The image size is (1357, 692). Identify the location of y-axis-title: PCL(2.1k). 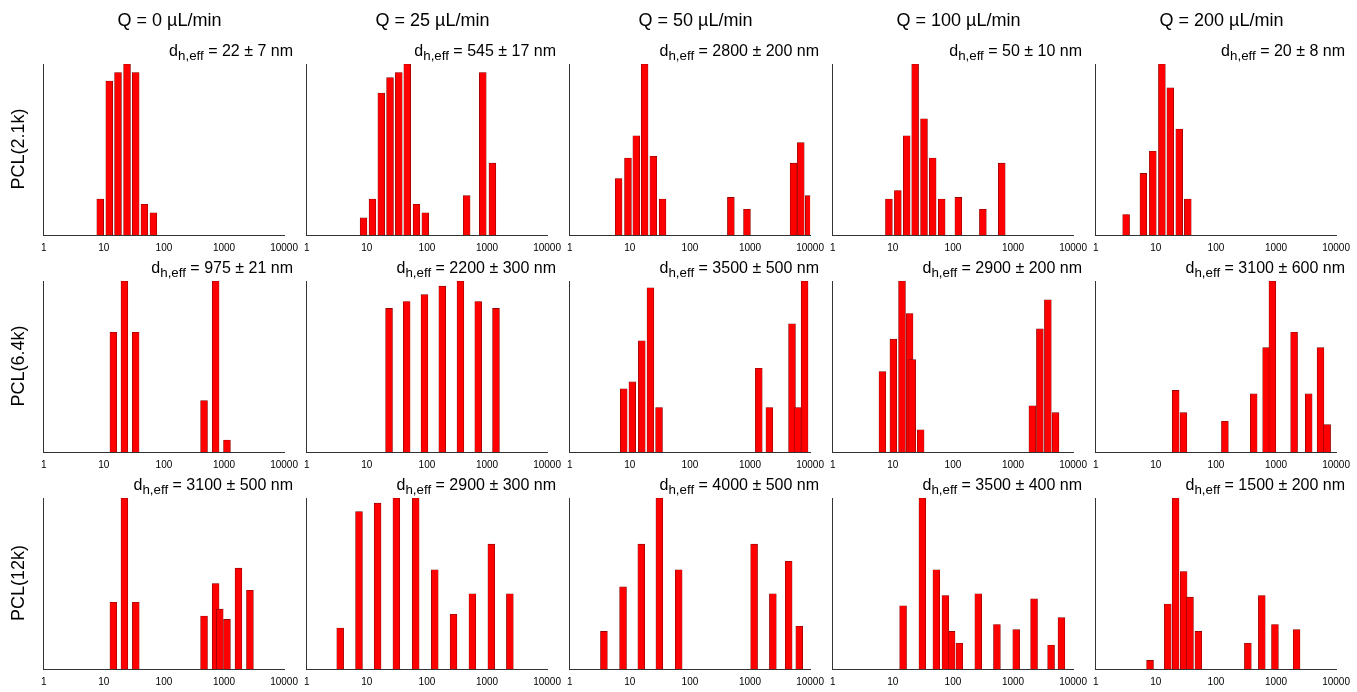
(18, 148).